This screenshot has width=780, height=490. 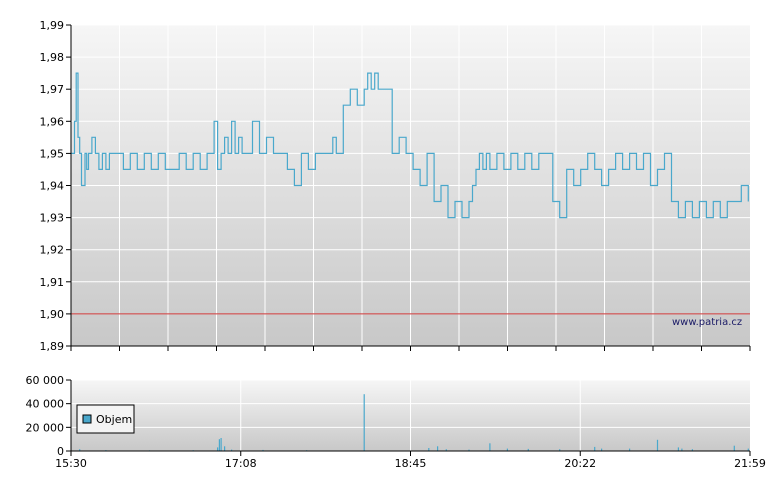 I want to click on x-tick-label: 20:22, so click(x=580, y=463).